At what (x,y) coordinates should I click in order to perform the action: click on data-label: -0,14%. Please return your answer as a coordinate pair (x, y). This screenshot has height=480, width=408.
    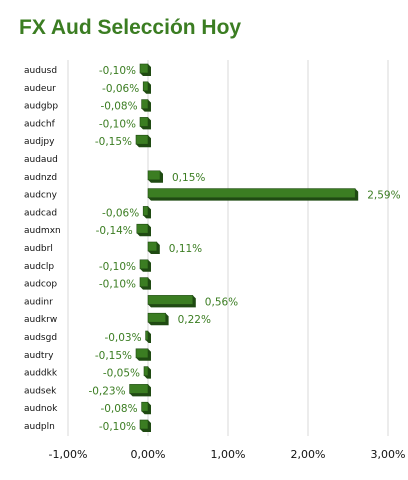
    Looking at the image, I should click on (114, 231).